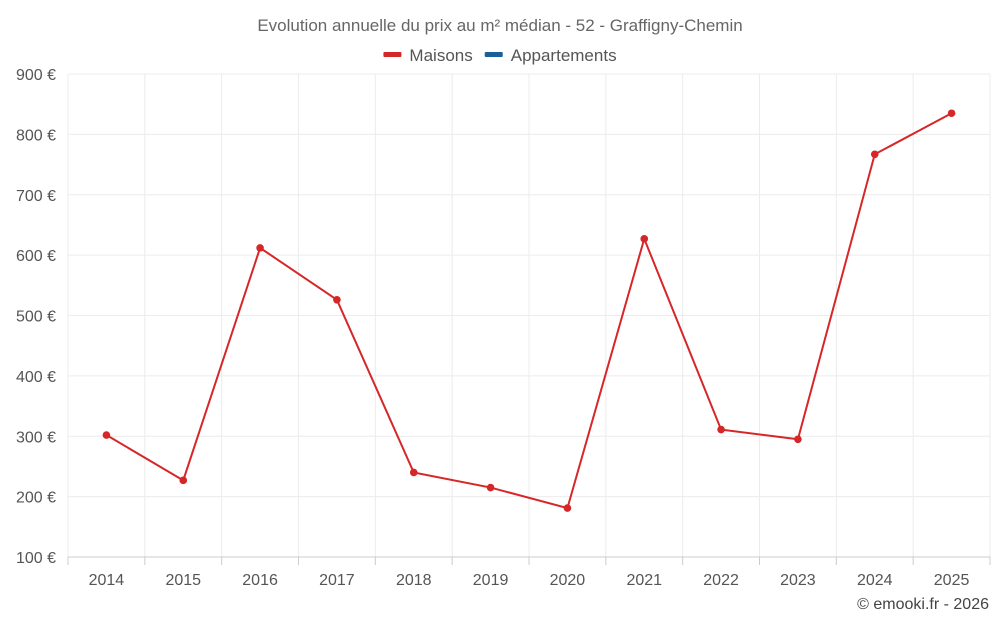  What do you see at coordinates (36, 437) in the screenshot?
I see `y-tick-label: 300 €` at bounding box center [36, 437].